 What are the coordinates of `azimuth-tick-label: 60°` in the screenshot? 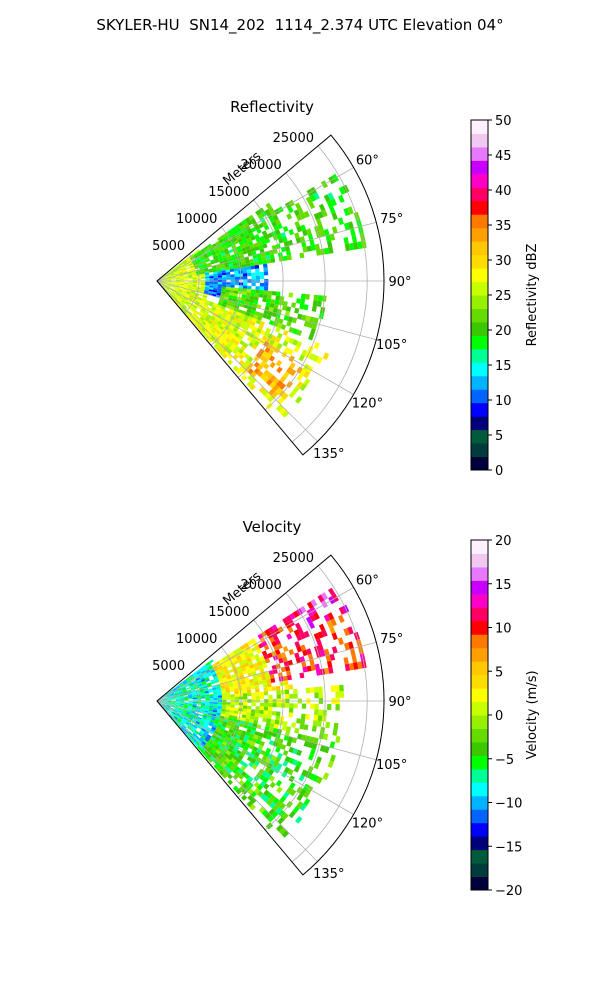 It's located at (367, 161).